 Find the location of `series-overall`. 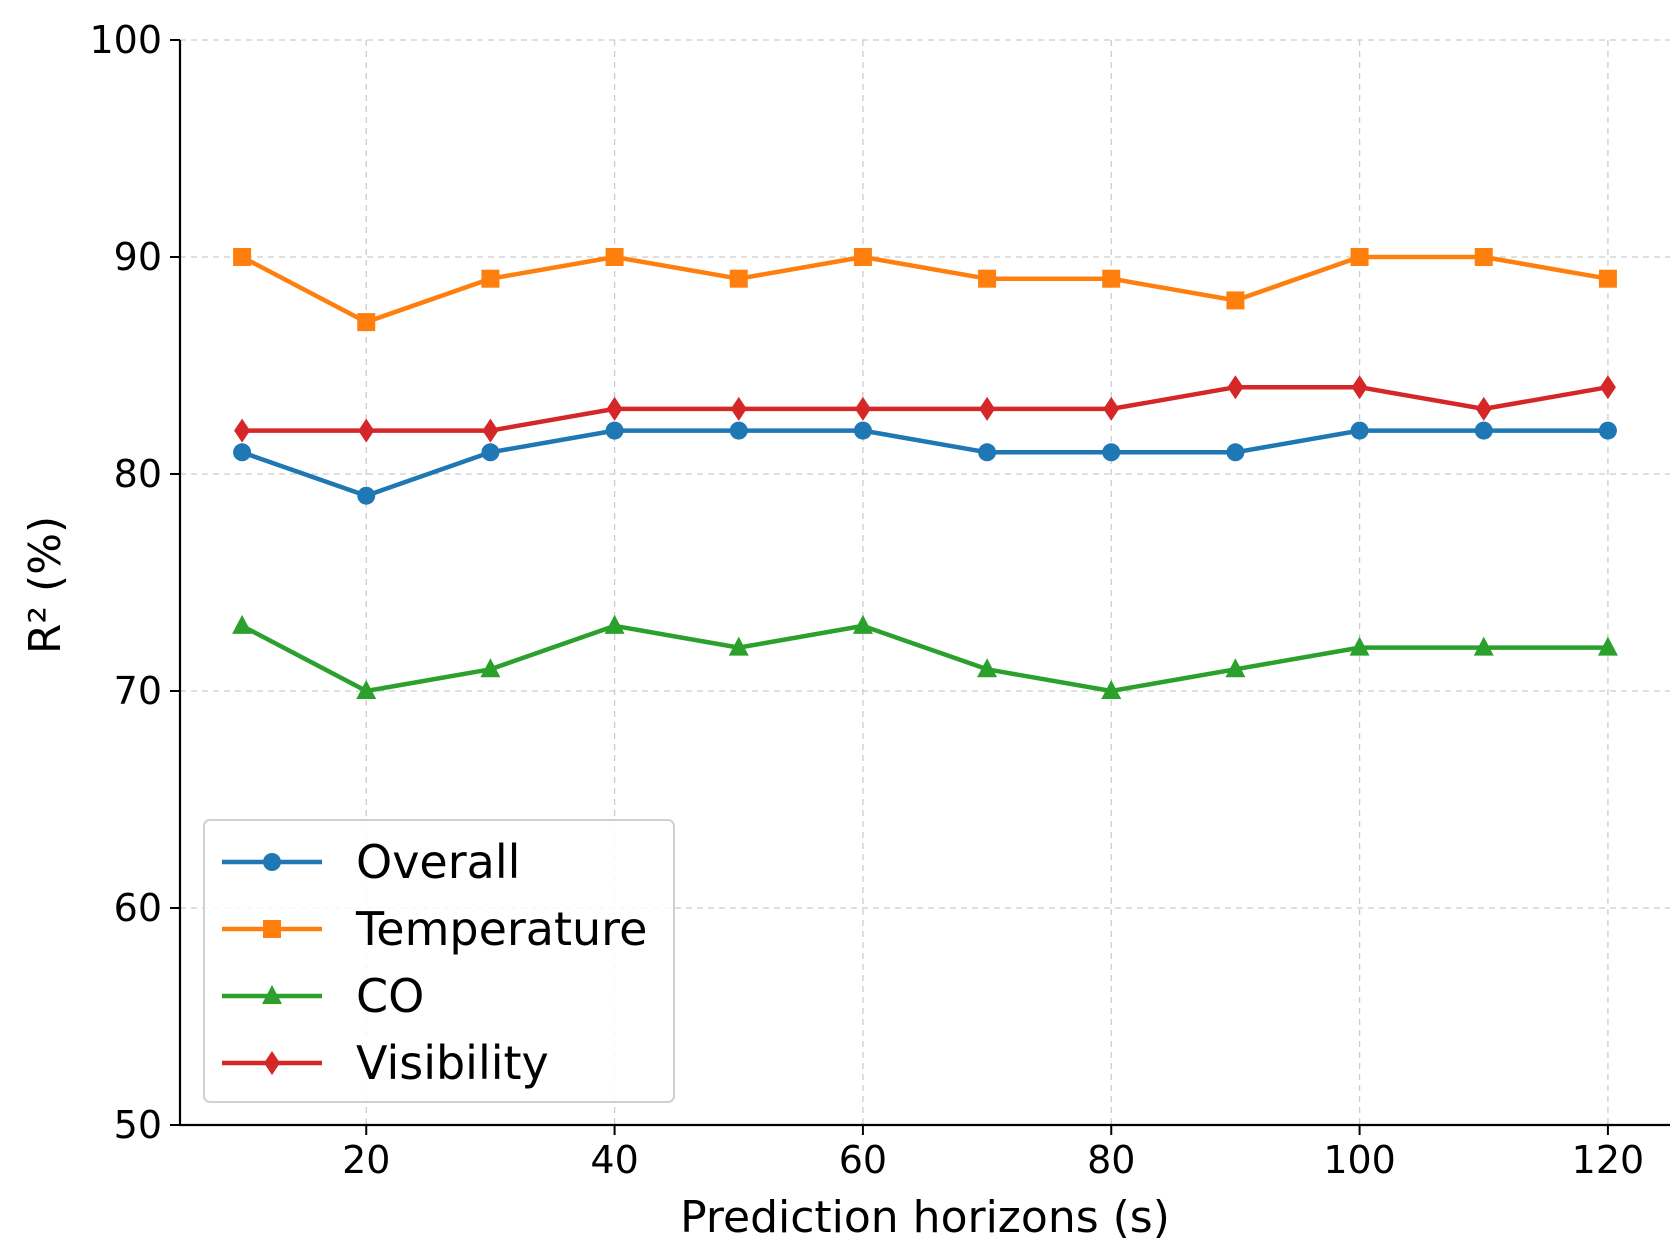

series-overall is located at coordinates (925, 463).